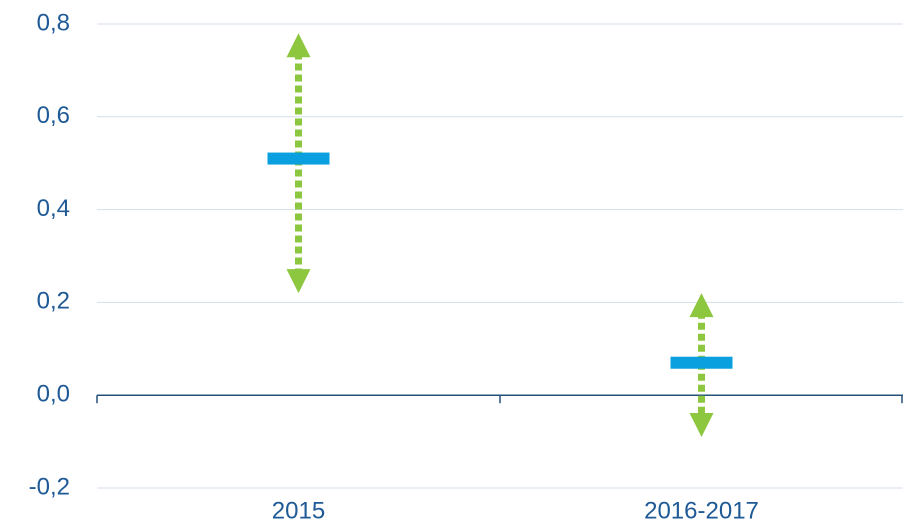  I want to click on y-tick-label: 0,6, so click(53, 115).